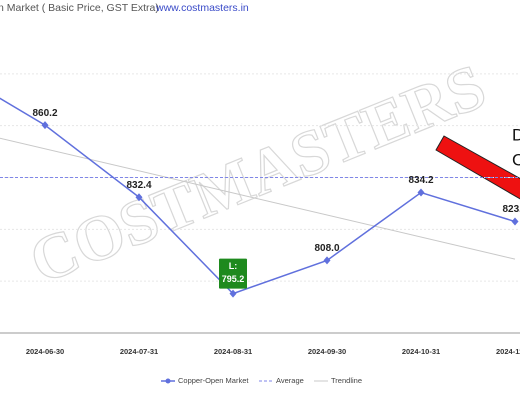 This screenshot has width=520, height=400. Describe the element at coordinates (290, 380) in the screenshot. I see `legend-label: Average` at that location.